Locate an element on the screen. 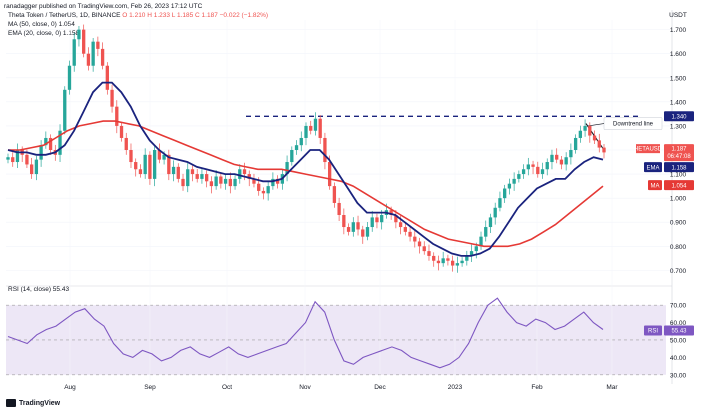 Image resolution: width=719 pixels, height=410 pixels. price-badge-value: 1.187 is located at coordinates (679, 150).